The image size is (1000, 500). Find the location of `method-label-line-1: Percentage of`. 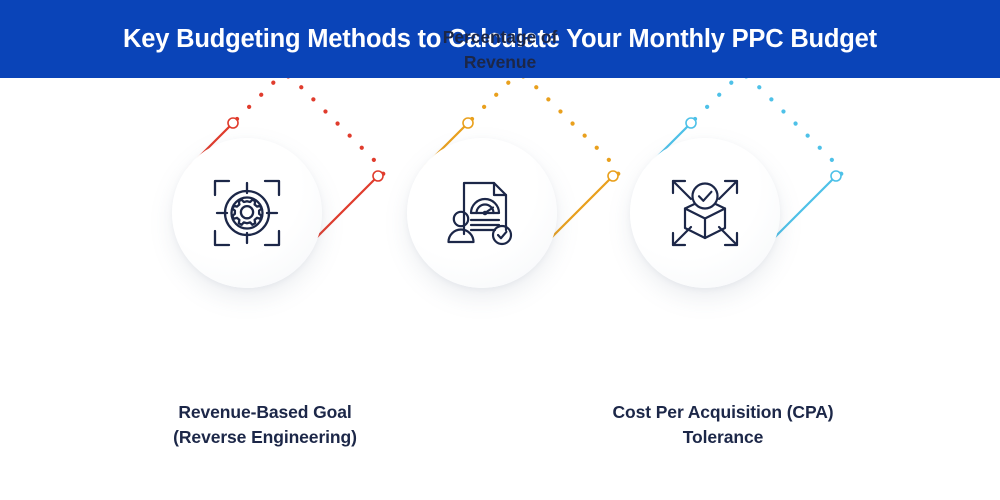

method-label-line-1: Percentage of is located at coordinates (500, 37).